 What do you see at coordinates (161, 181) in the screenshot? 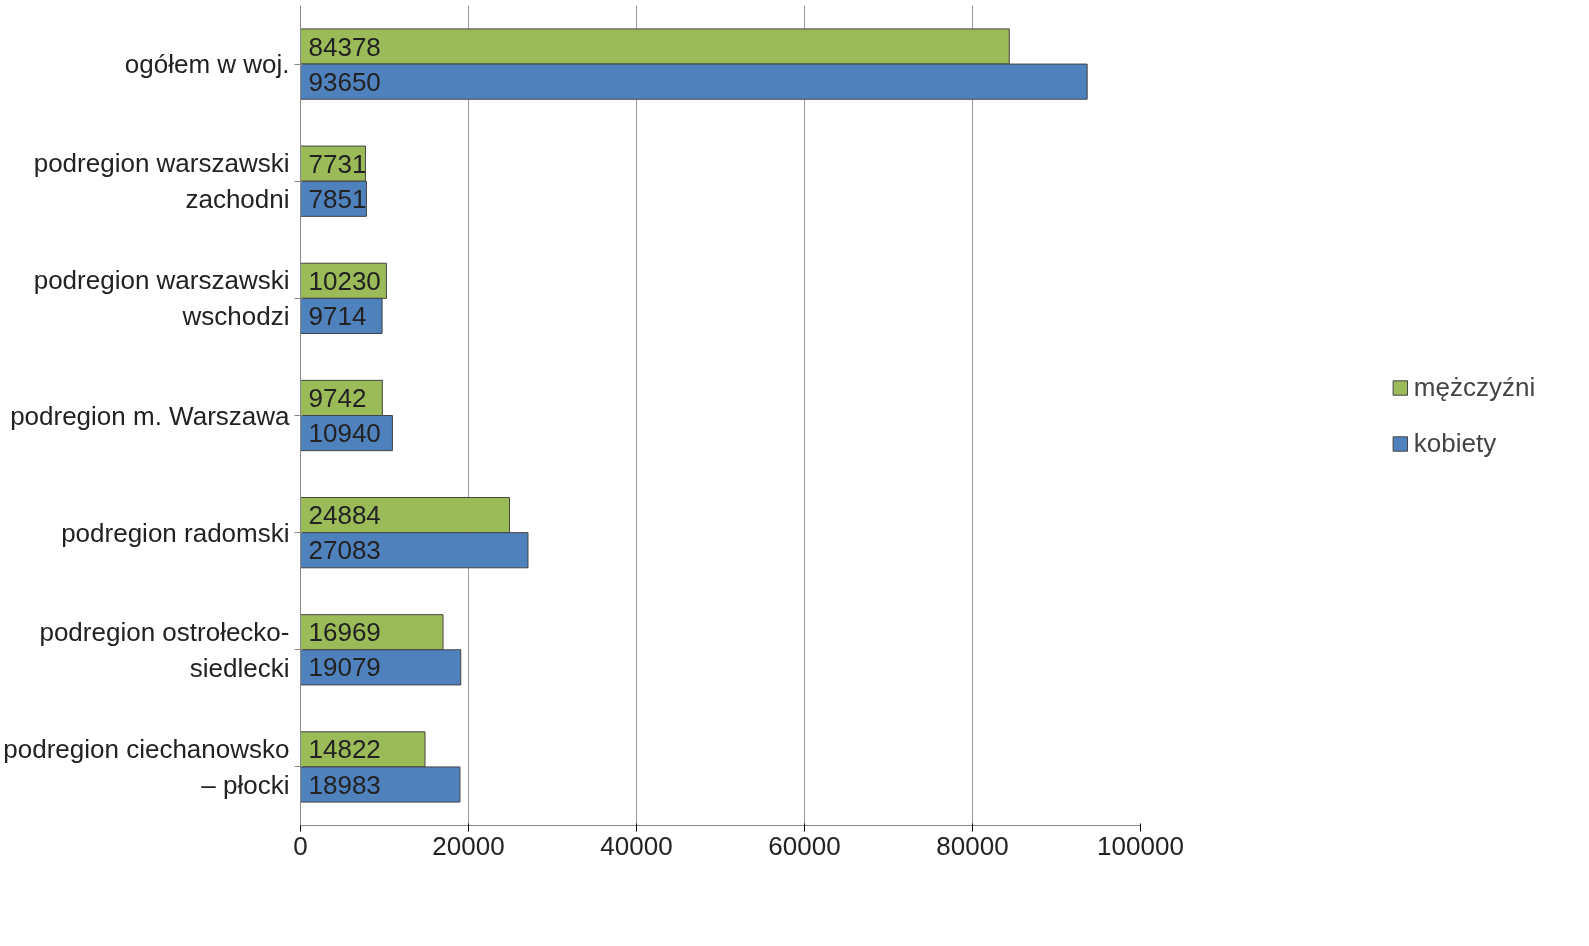
I see `y-tick-label: podregion warszawski zachodni` at bounding box center [161, 181].